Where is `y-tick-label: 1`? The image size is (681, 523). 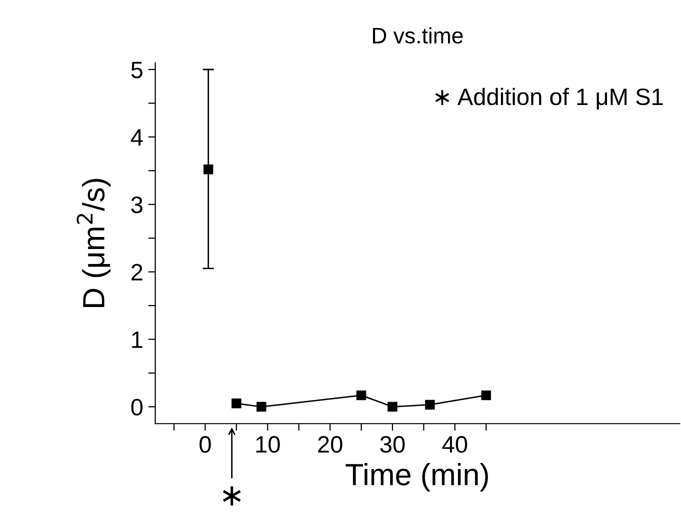 y-tick-label: 1 is located at coordinates (137, 340).